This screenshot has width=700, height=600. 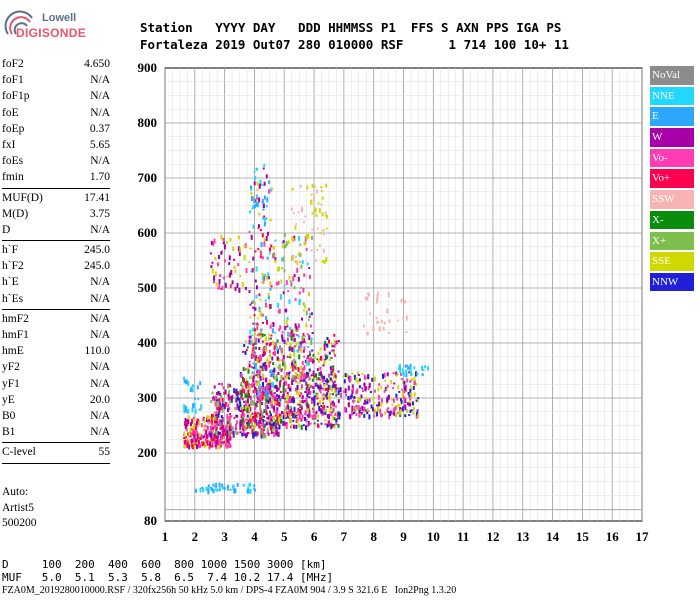 What do you see at coordinates (56, 216) in the screenshot?
I see `param-row-md: M(D) 3.75` at bounding box center [56, 216].